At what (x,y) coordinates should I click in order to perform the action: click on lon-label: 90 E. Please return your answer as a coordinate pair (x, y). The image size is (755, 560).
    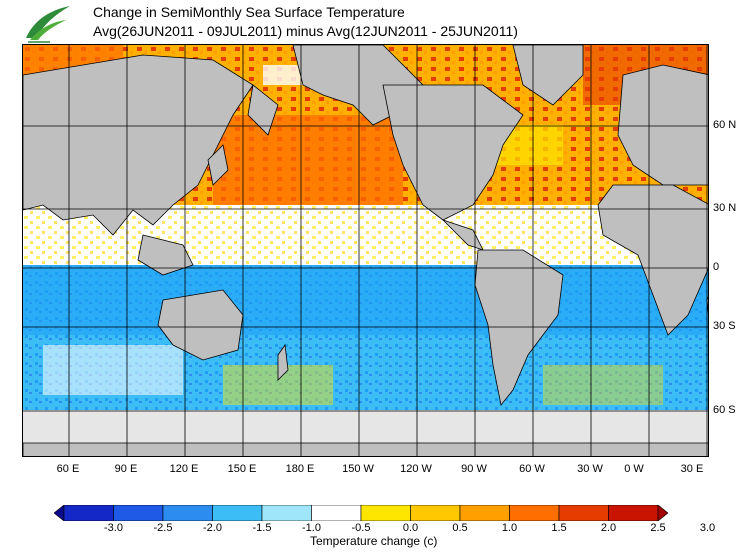
    Looking at the image, I should click on (126, 469).